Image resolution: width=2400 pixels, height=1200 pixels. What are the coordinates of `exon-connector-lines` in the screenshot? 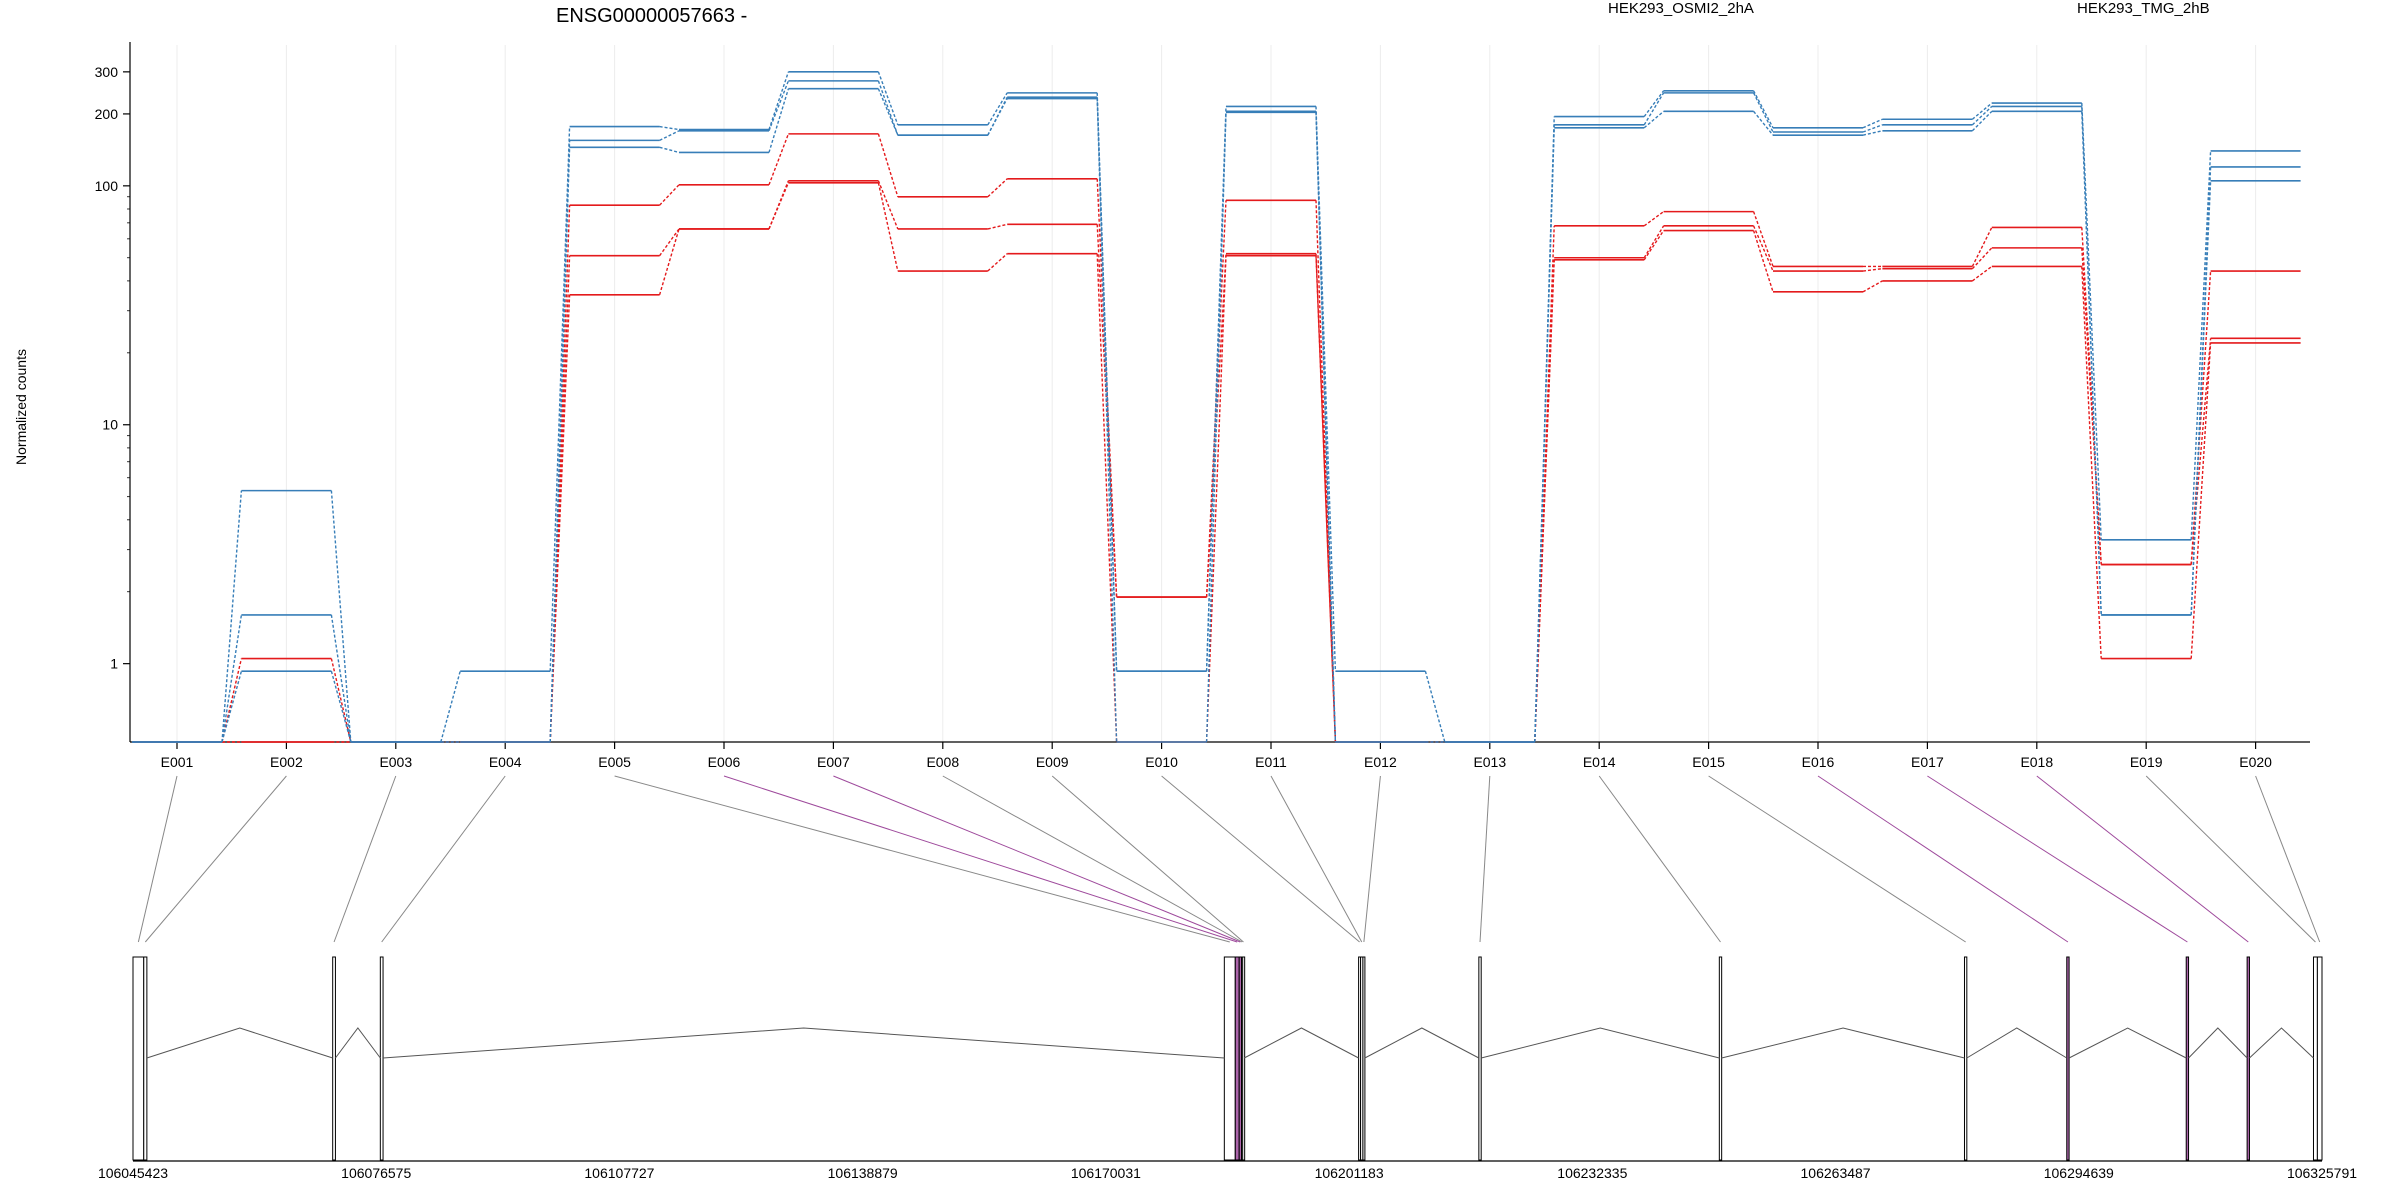 It's located at (1229, 859).